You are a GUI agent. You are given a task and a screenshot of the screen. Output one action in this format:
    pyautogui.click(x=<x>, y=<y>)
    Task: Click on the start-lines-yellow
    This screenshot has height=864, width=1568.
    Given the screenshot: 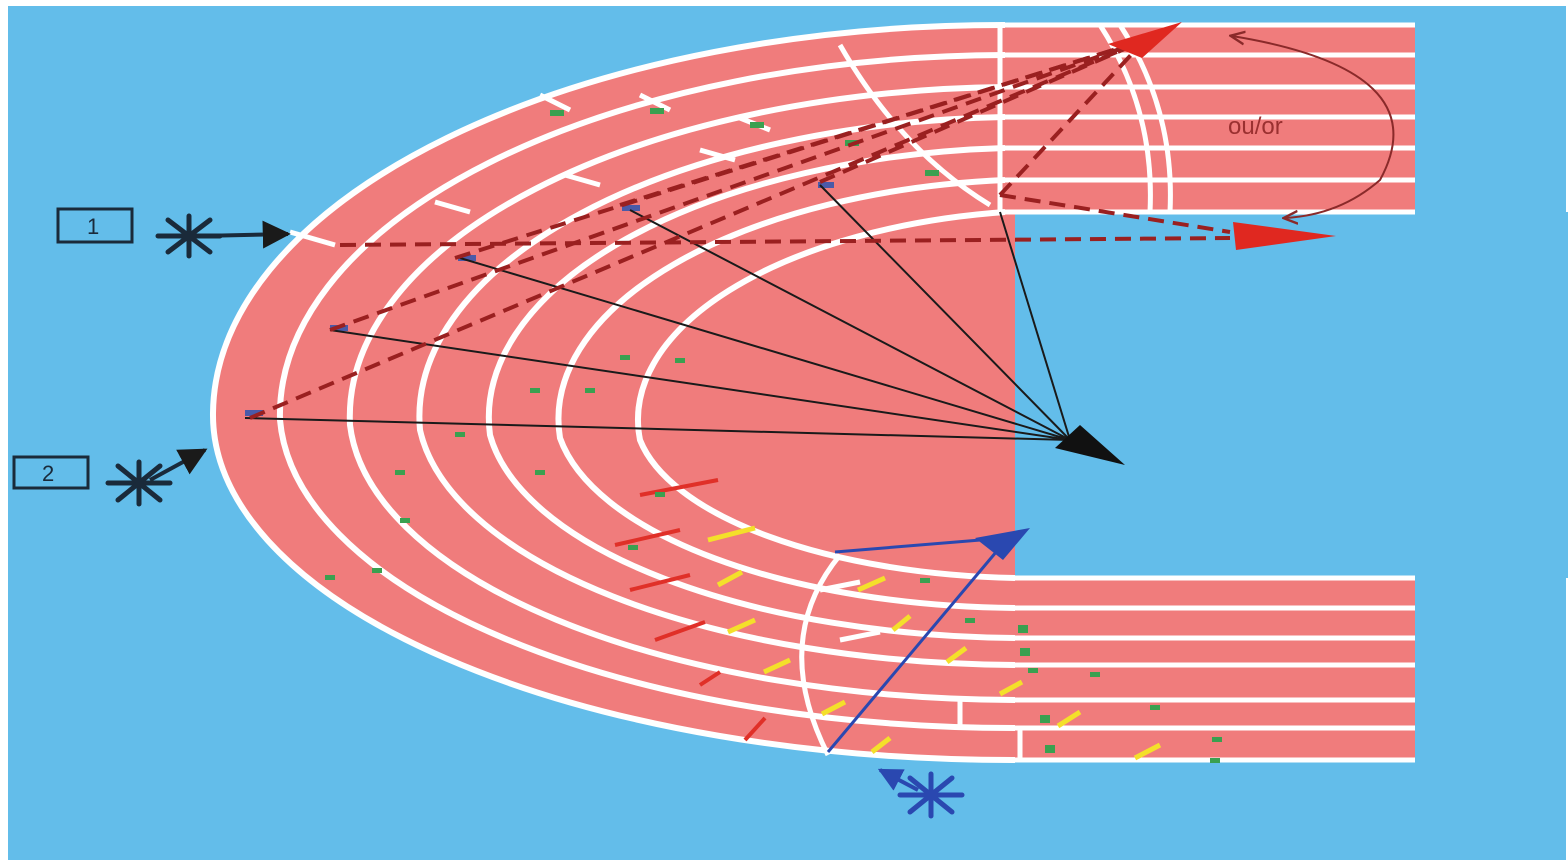 What is the action you would take?
    pyautogui.click(x=934, y=643)
    